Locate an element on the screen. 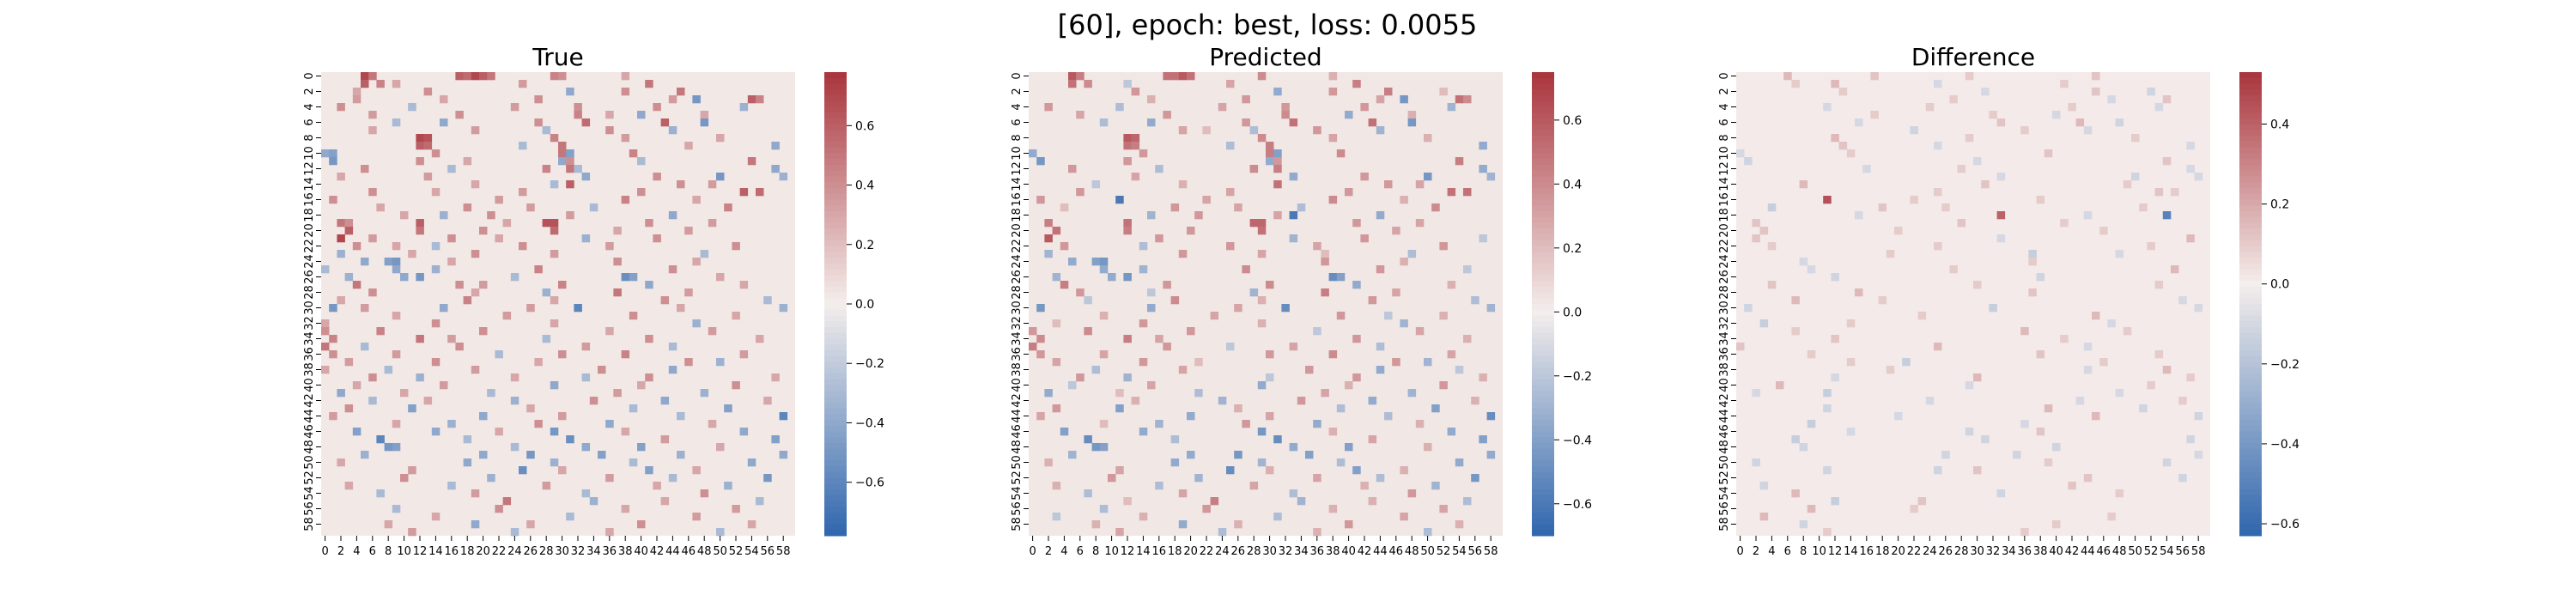 This screenshot has height=601, width=2576. x-tick-label: 46 is located at coordinates (1396, 551).